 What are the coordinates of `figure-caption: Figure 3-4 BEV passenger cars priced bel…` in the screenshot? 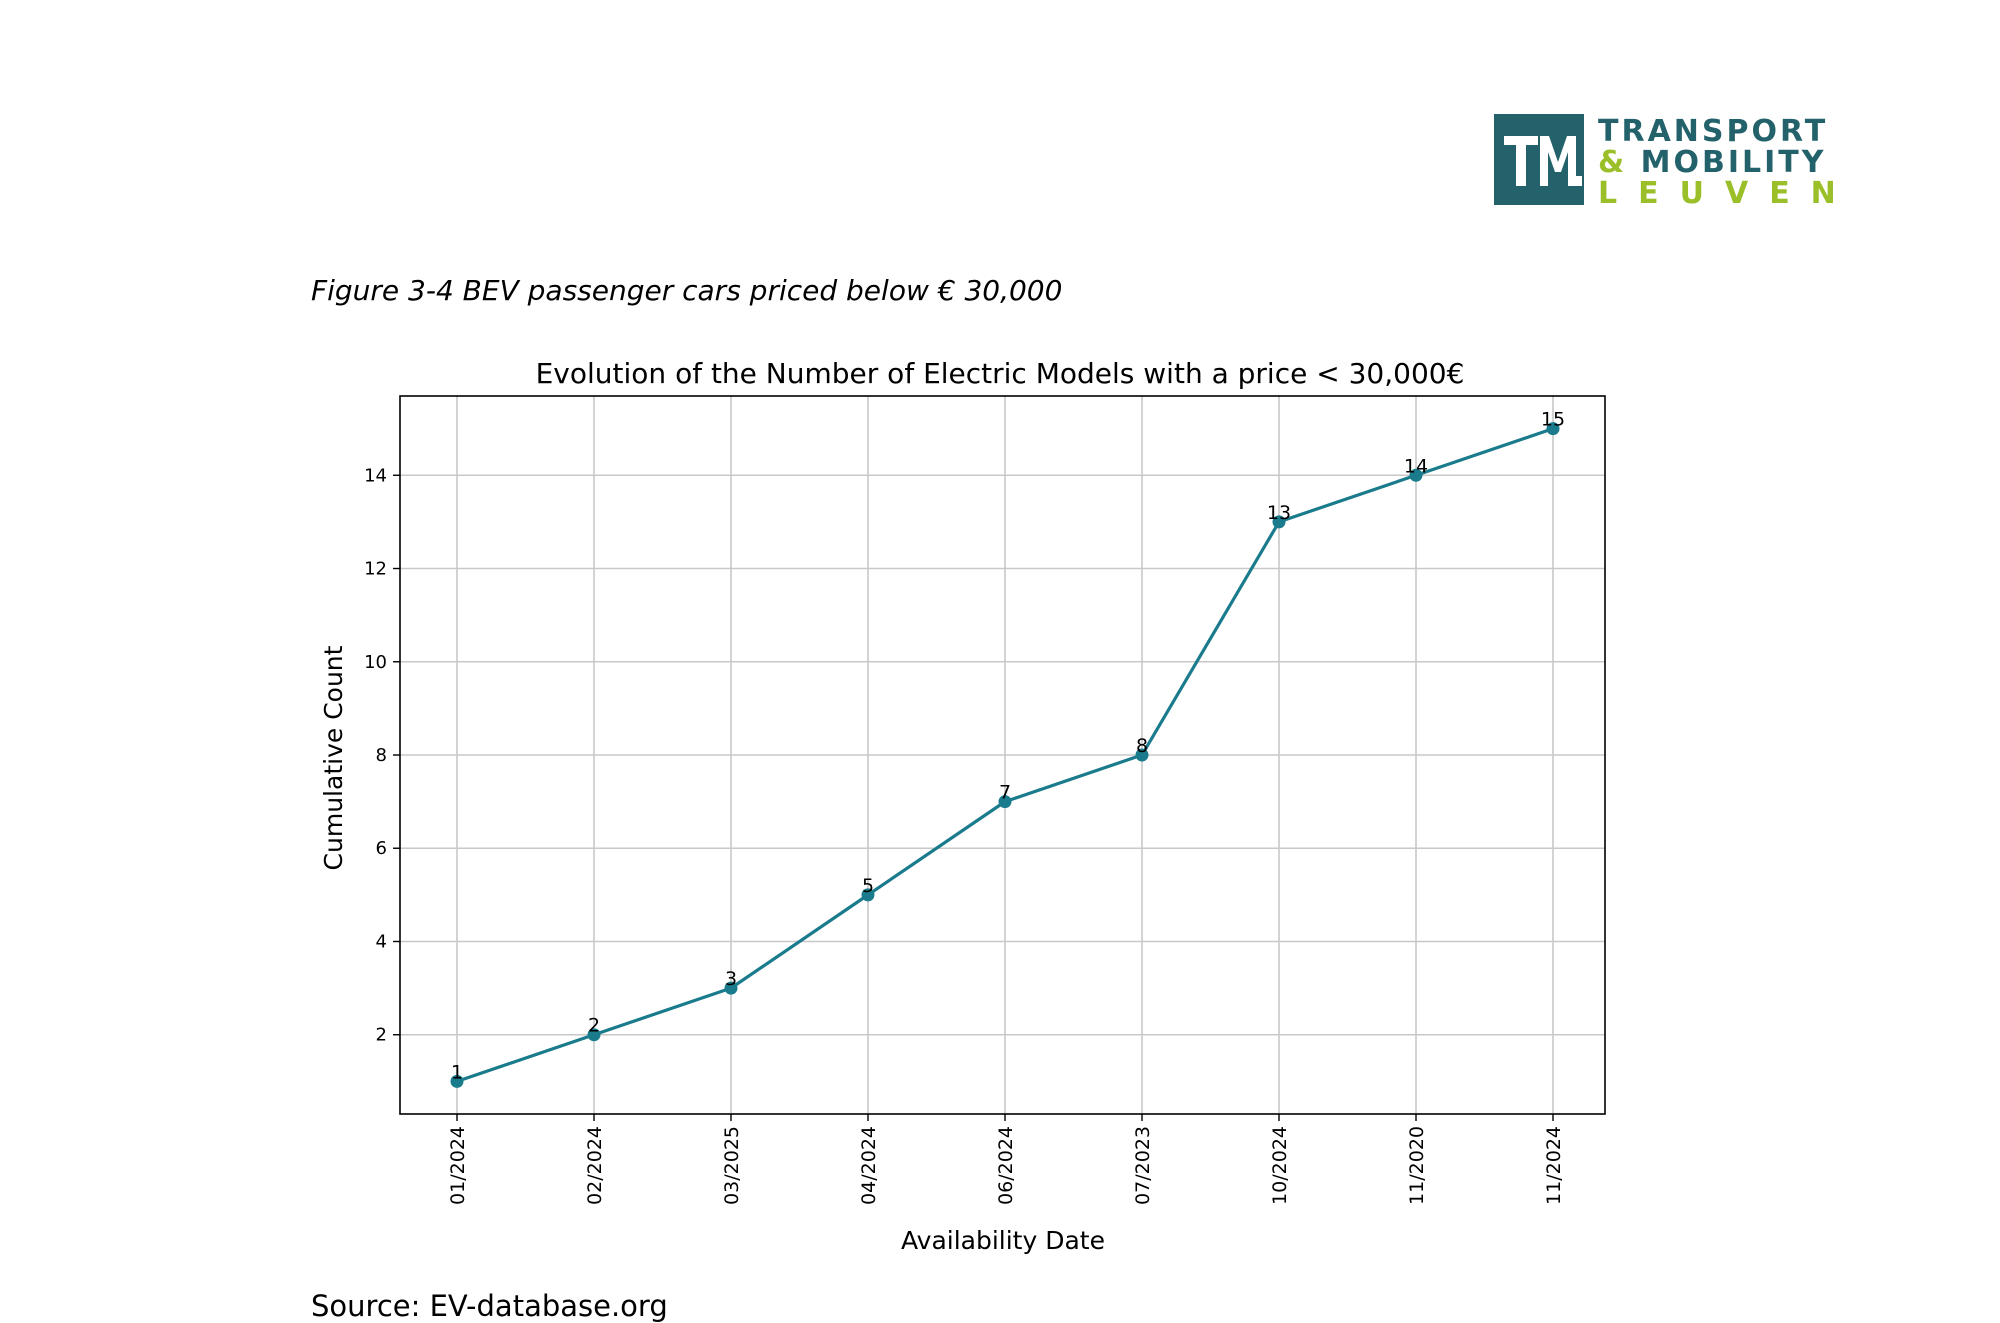 It's located at (687, 290).